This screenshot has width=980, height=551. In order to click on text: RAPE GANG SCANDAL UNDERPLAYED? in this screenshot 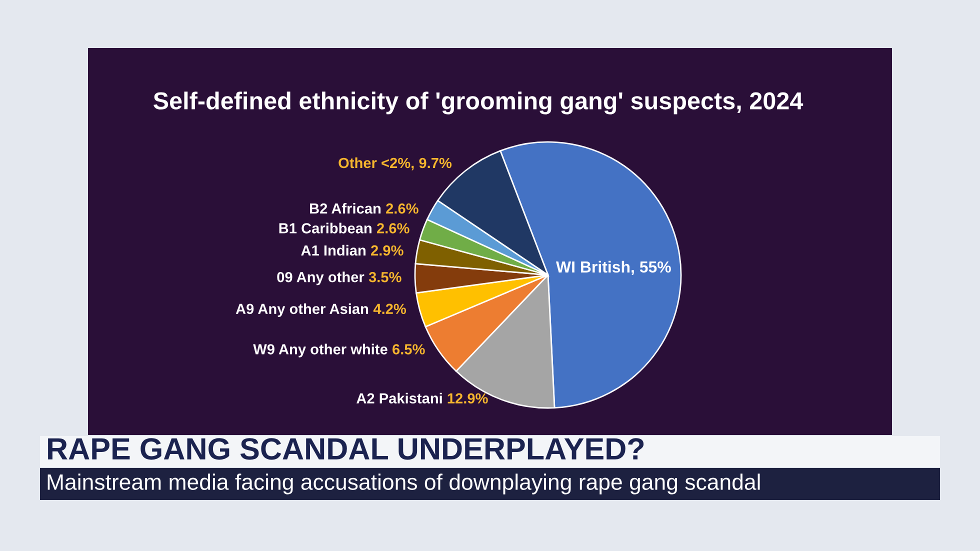, I will do `click(346, 449)`.